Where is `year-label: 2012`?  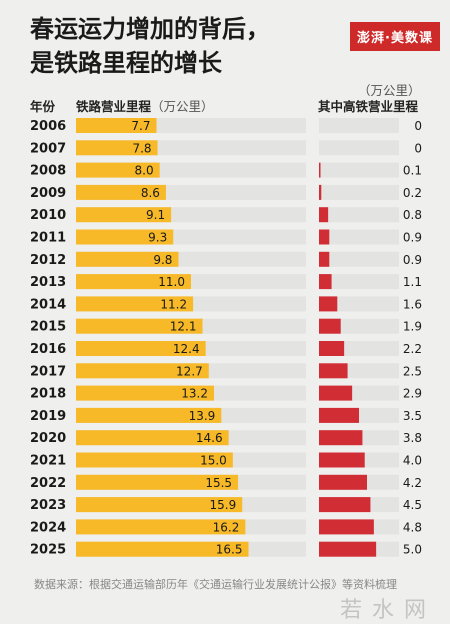
year-label: 2012 is located at coordinates (48, 260).